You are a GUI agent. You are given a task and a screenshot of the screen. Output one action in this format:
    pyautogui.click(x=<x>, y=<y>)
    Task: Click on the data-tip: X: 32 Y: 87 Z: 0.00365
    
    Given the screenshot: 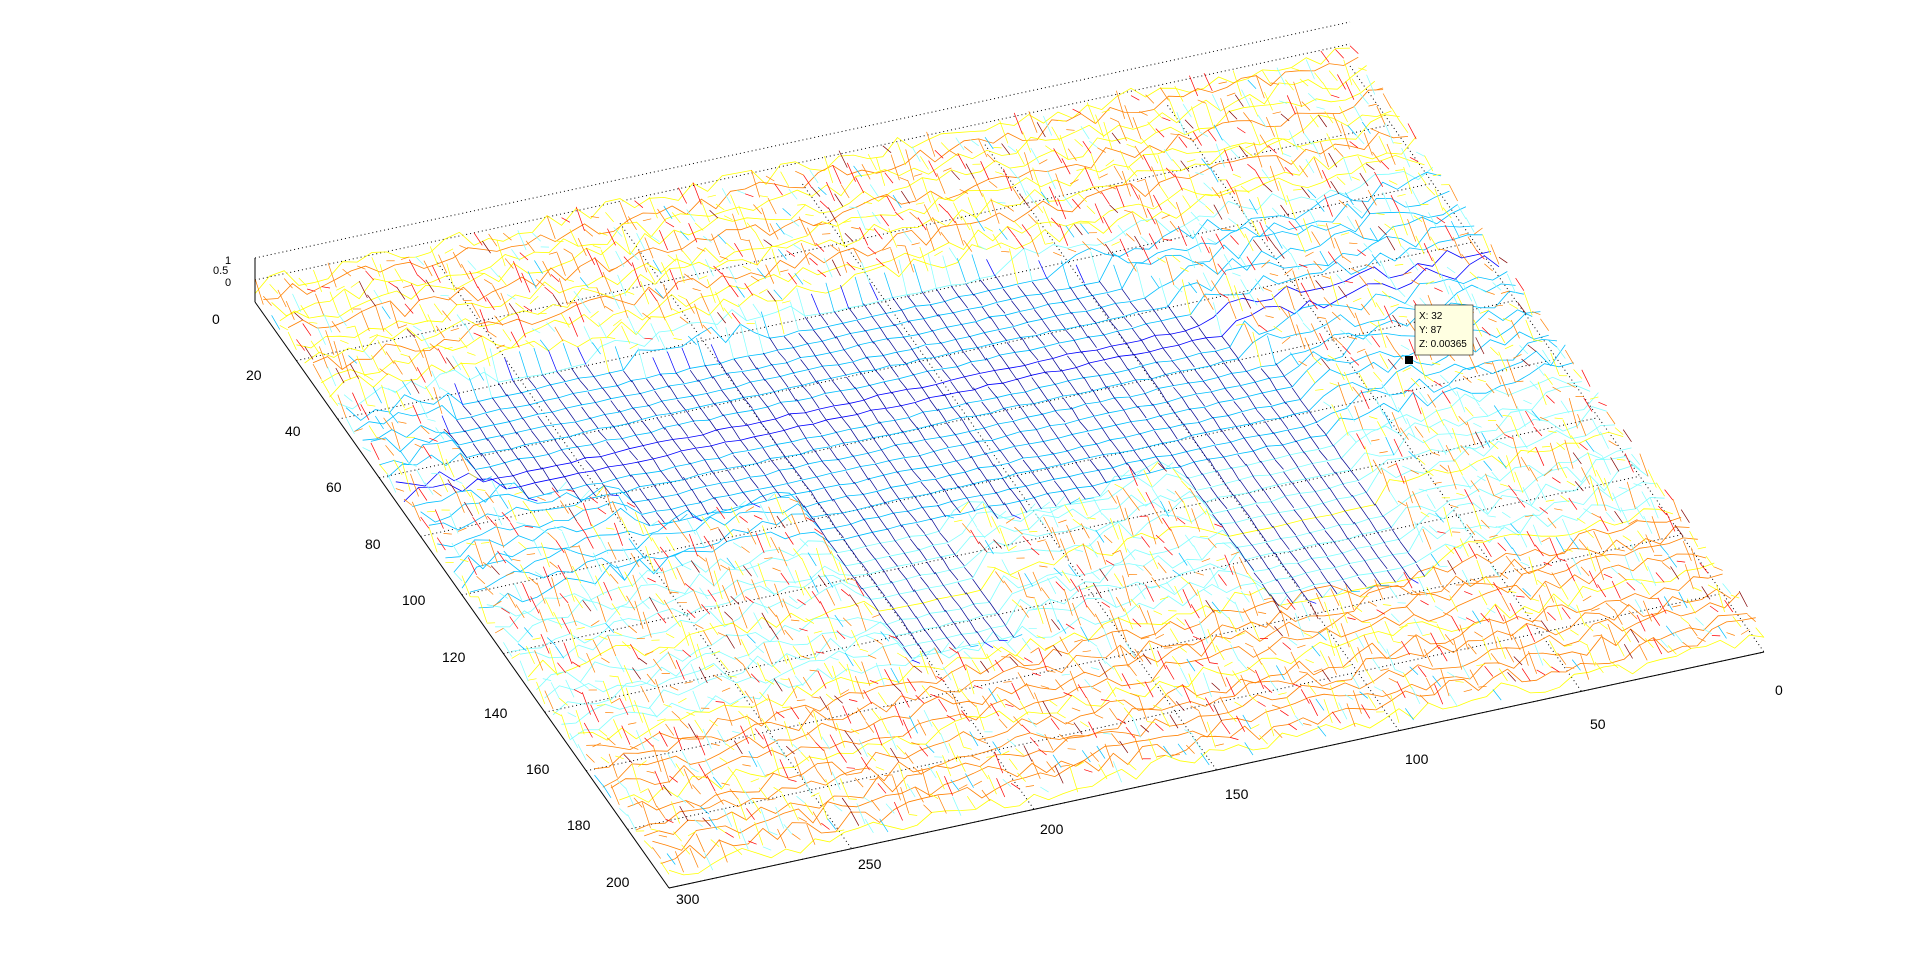 What is the action you would take?
    pyautogui.click(x=1439, y=334)
    